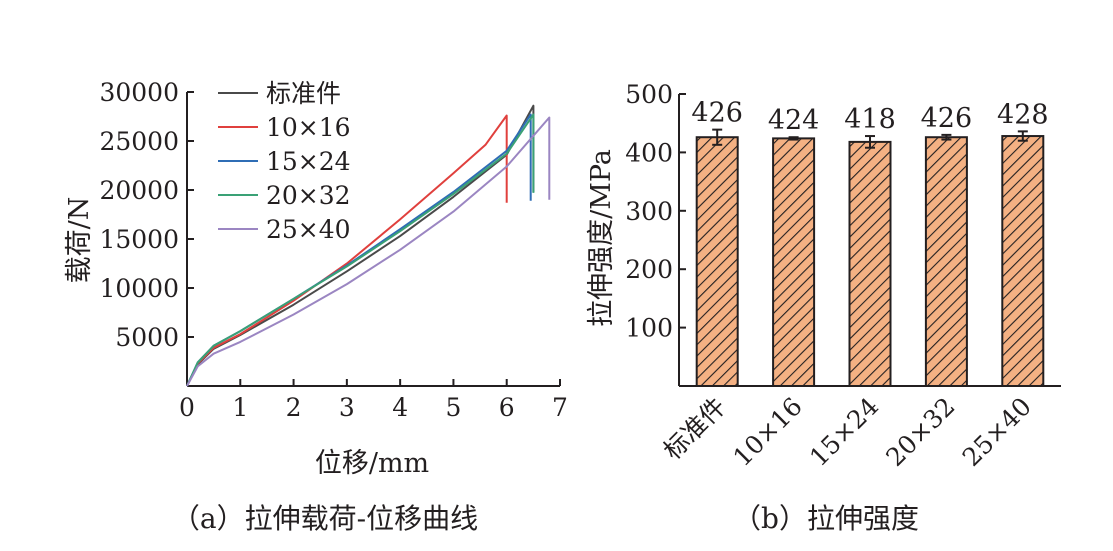  What do you see at coordinates (649, 94) in the screenshot?
I see `bar-y-tick-label: 500` at bounding box center [649, 94].